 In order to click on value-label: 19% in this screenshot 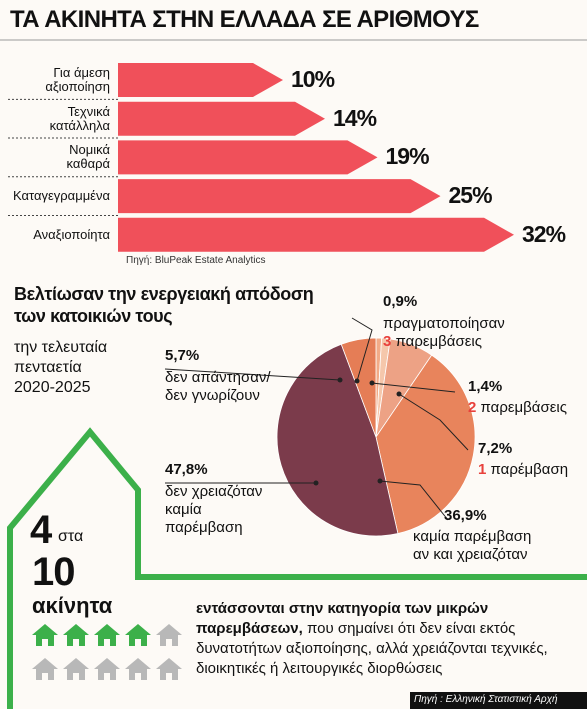, I will do `click(407, 156)`.